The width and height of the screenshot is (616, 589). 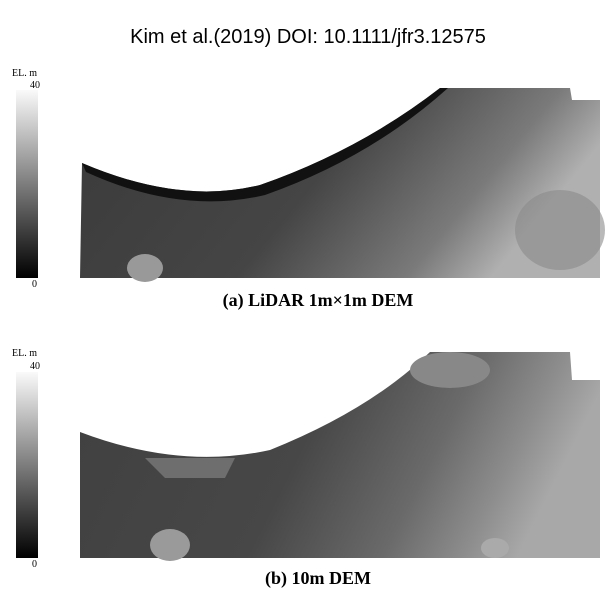 I want to click on caption: (a) LiDAR 1m×1m DEM, so click(x=318, y=300).